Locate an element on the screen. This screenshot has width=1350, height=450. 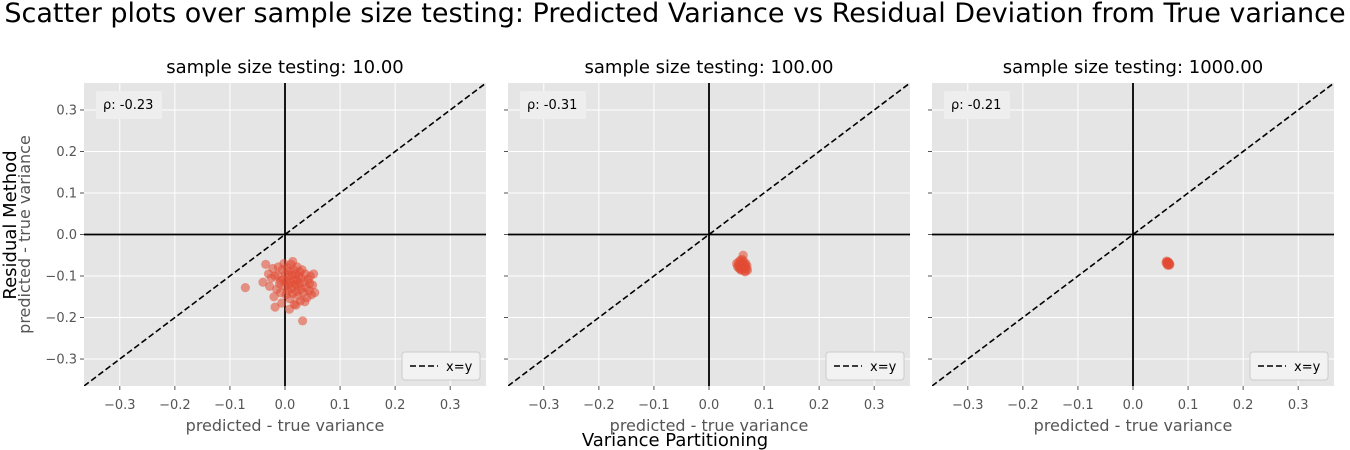
subplot-title: sample size testing: 10.00 is located at coordinates (285, 67).